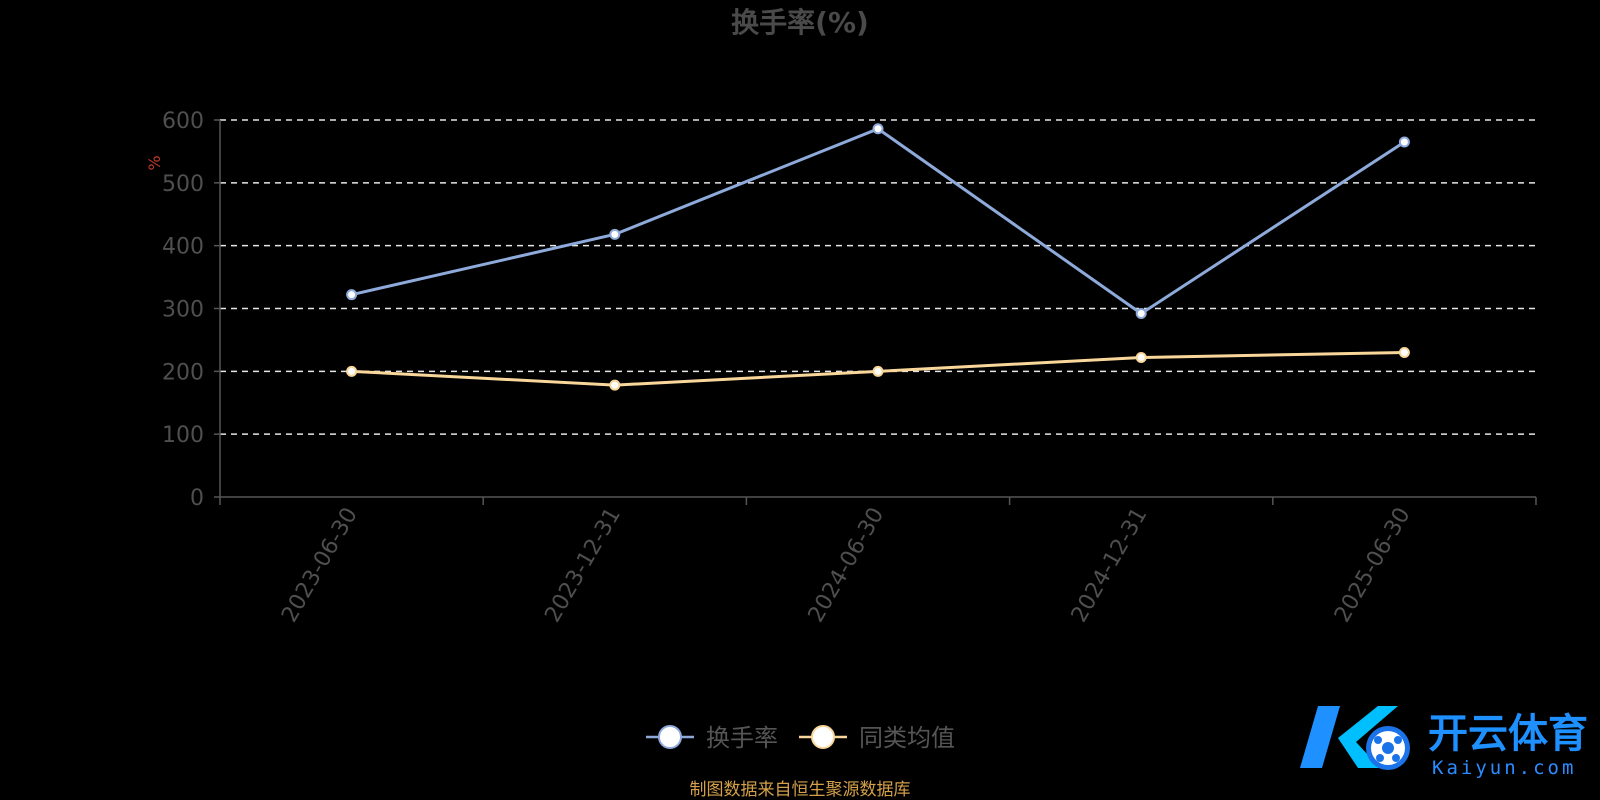 The width and height of the screenshot is (1600, 800). What do you see at coordinates (183, 184) in the screenshot?
I see `y-tick-label: 500` at bounding box center [183, 184].